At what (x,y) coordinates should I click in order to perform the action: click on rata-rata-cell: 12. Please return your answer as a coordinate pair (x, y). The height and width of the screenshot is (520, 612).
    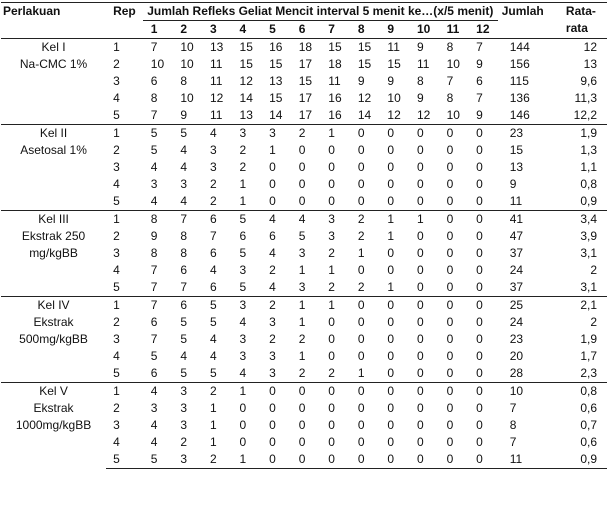
    Looking at the image, I should click on (582, 47).